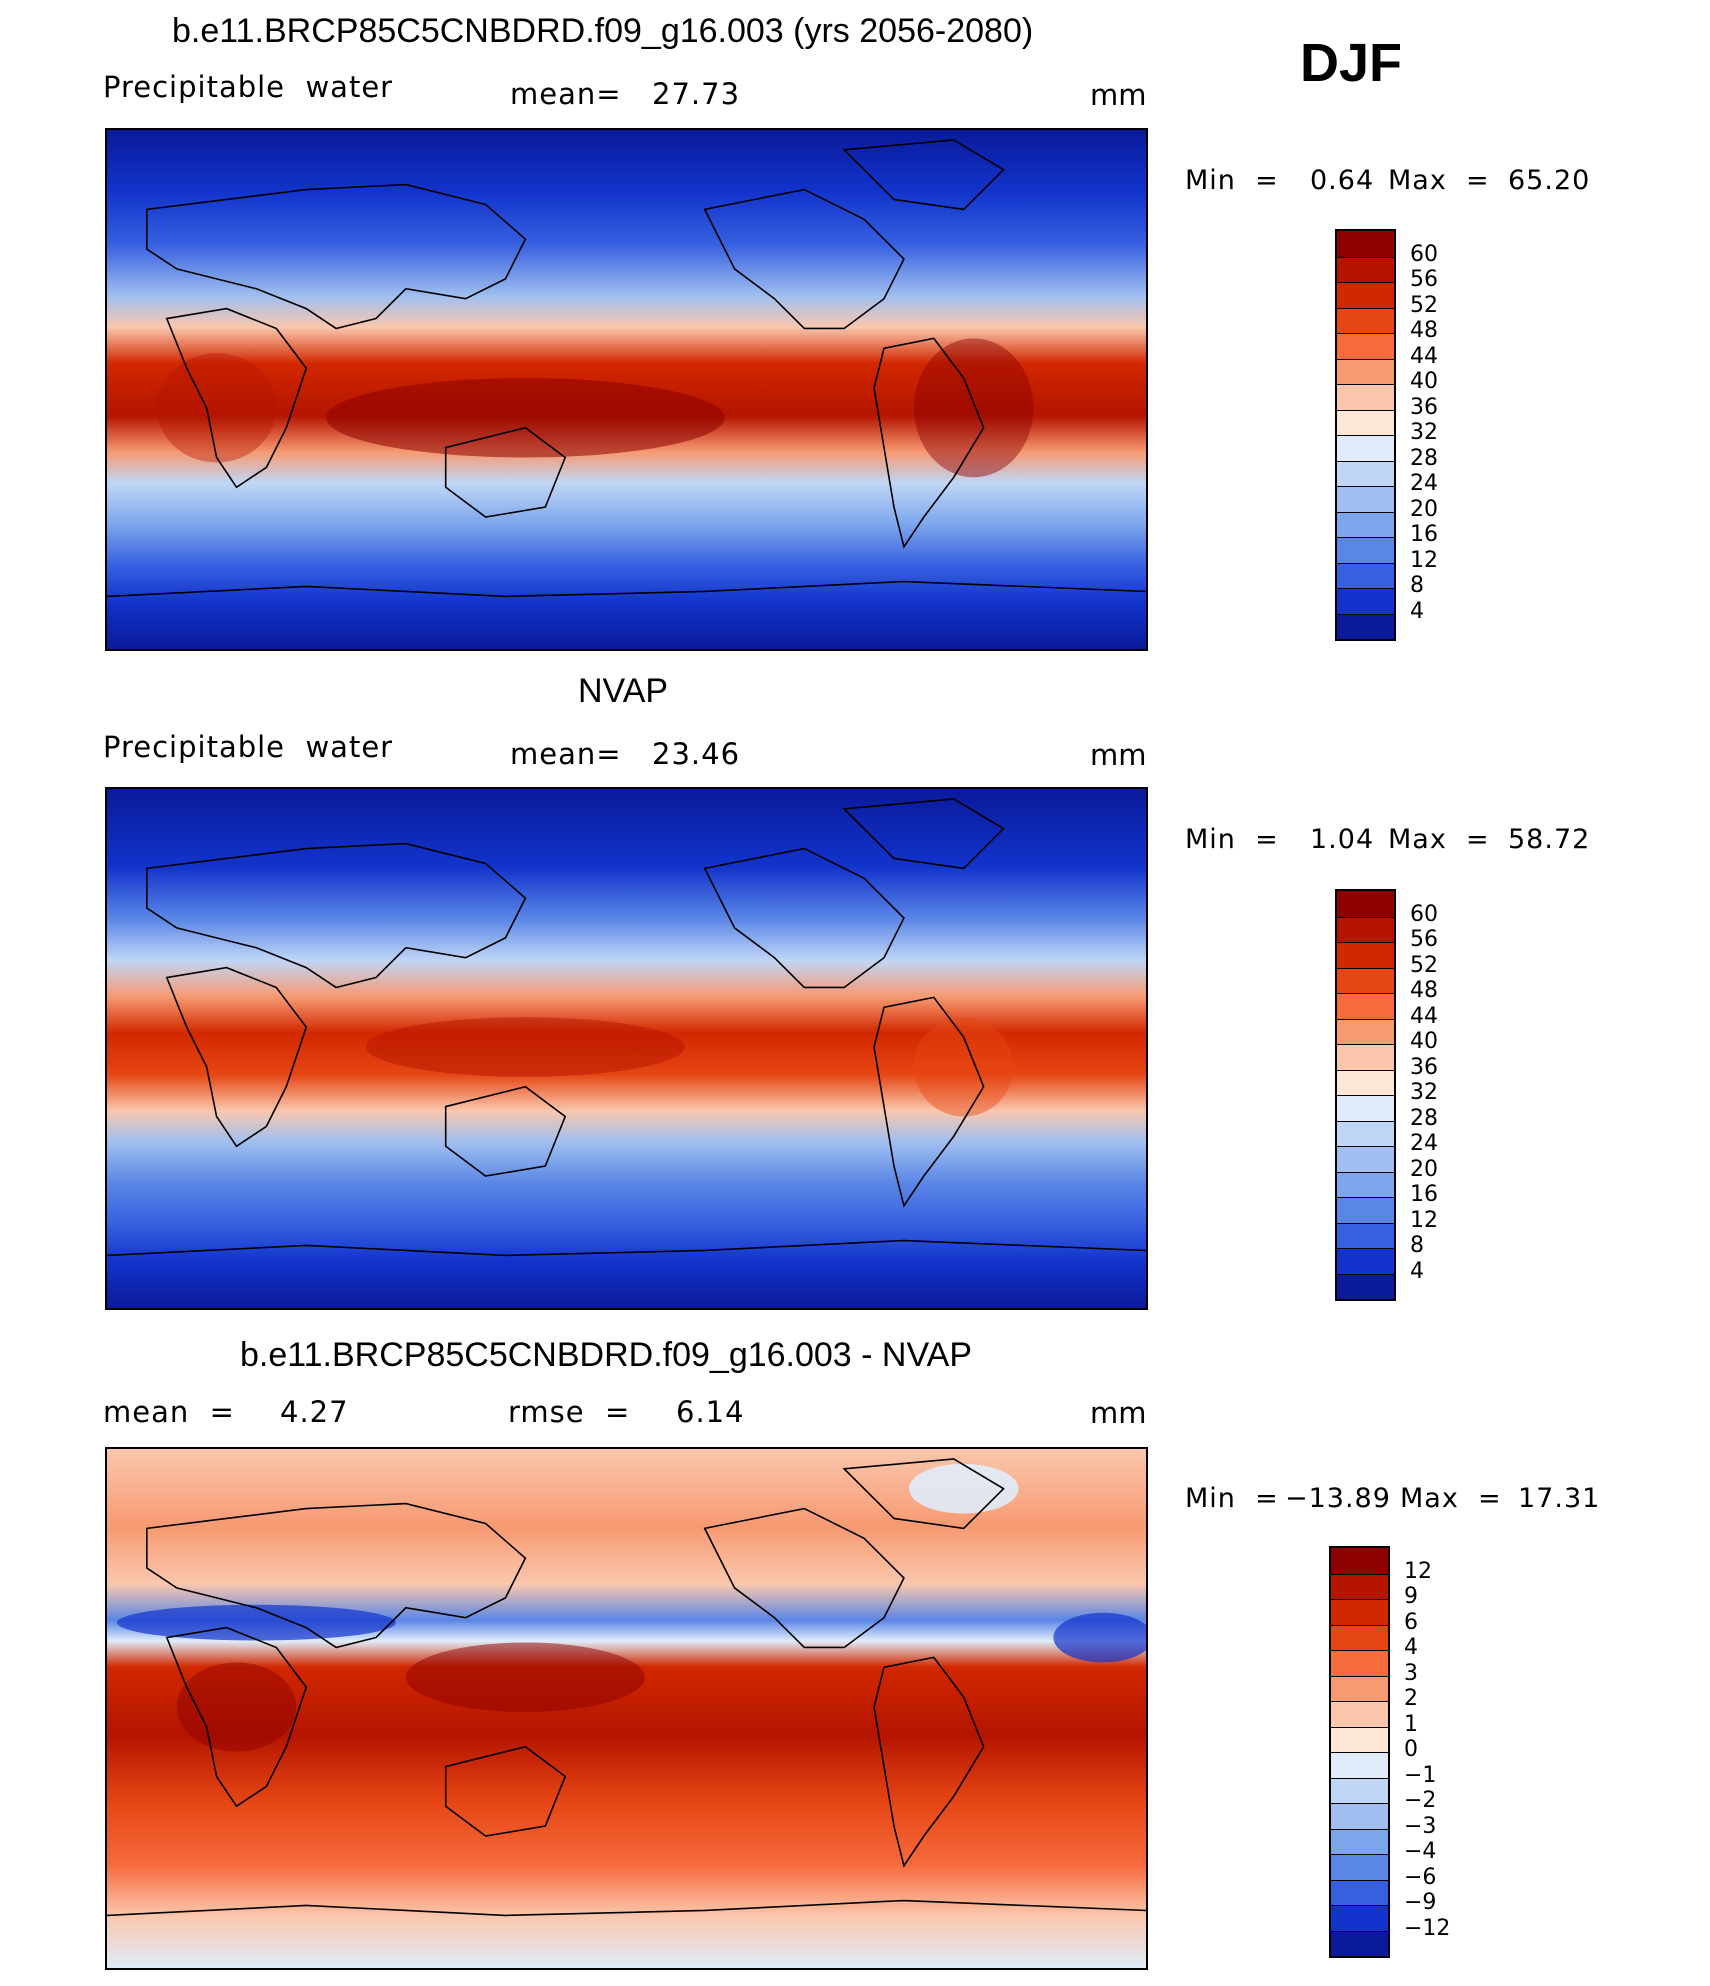 Image resolution: width=1710 pixels, height=1986 pixels. What do you see at coordinates (1342, 180) in the screenshot?
I see `panel-1-min-value: 0.64` at bounding box center [1342, 180].